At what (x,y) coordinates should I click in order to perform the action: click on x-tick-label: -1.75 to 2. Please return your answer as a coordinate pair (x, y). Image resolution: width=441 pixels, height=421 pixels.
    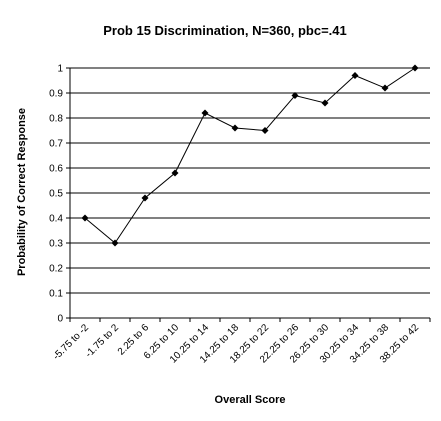
    Looking at the image, I should click on (102, 341).